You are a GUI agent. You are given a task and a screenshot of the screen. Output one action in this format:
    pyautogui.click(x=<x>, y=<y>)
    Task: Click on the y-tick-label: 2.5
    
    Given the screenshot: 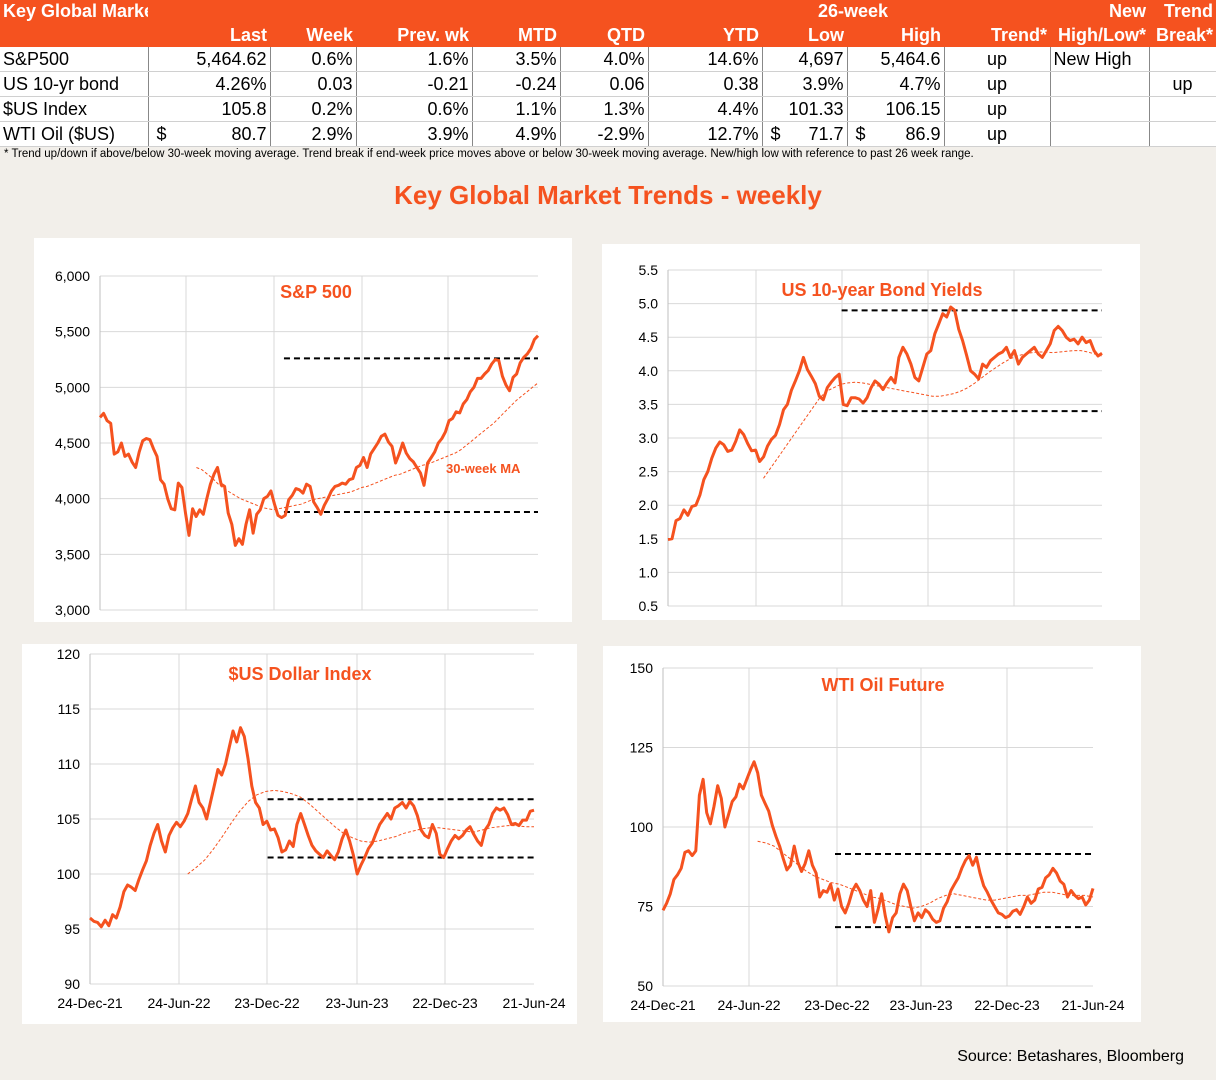 What is the action you would take?
    pyautogui.click(x=649, y=472)
    